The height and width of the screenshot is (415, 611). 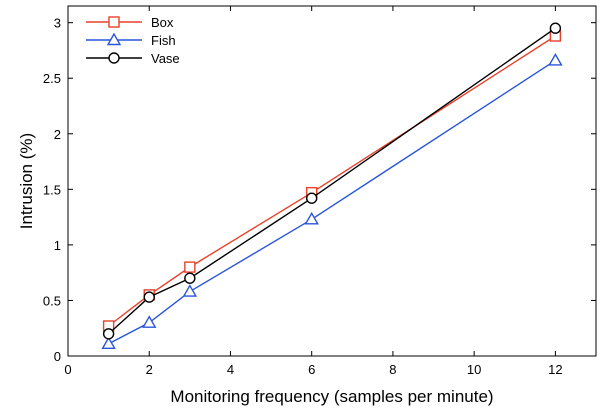 I want to click on legend-label-box: Box, so click(x=162, y=22).